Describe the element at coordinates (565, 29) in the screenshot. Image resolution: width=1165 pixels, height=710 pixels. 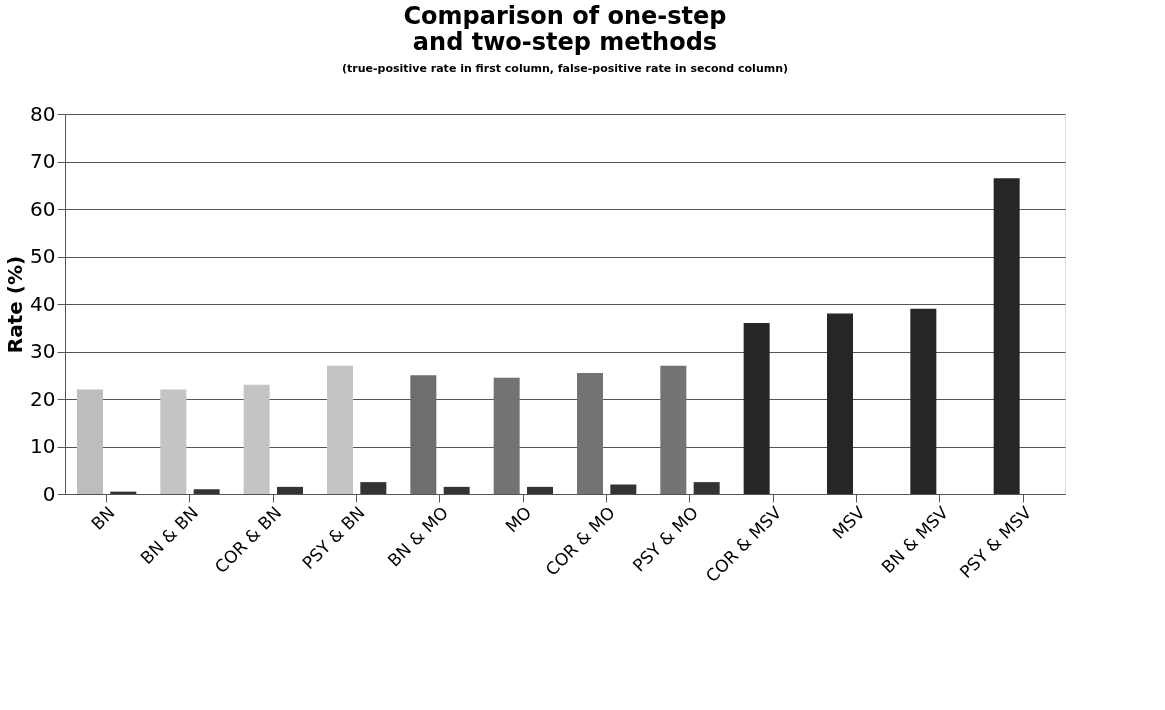
I see `chart-title: Comparison of one-step and two-step methods` at that location.